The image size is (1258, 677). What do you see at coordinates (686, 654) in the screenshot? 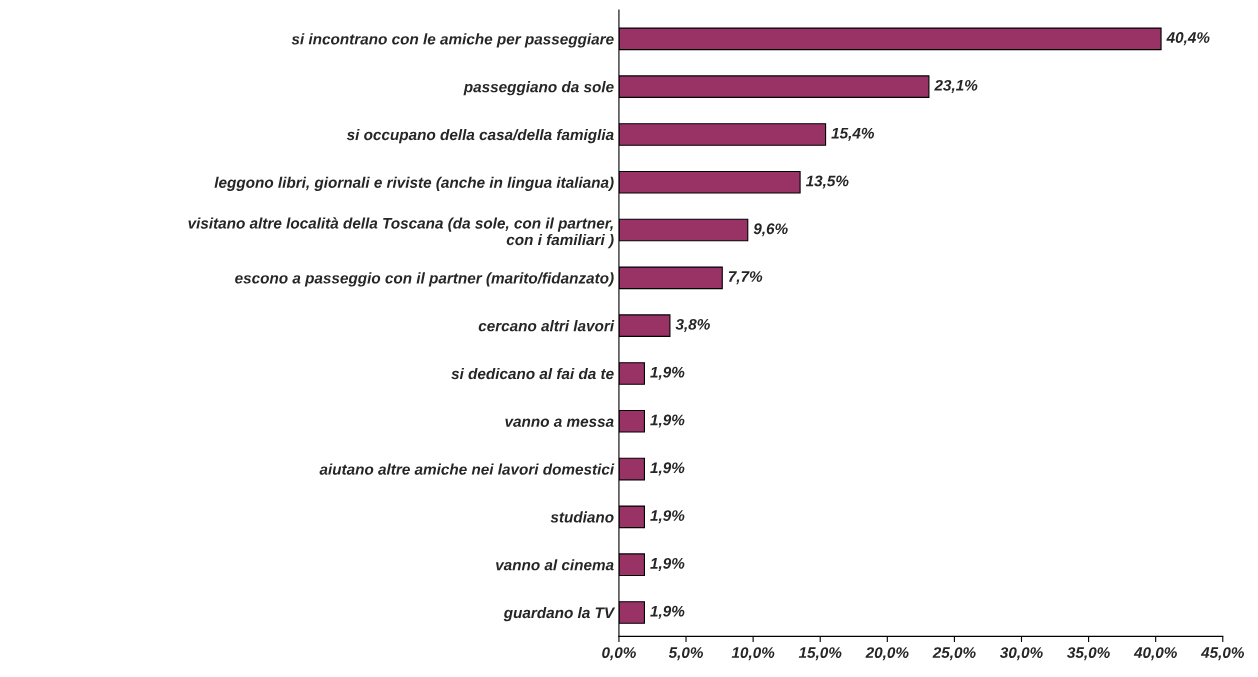
I see `x-tick-label: 5,0%` at bounding box center [686, 654].